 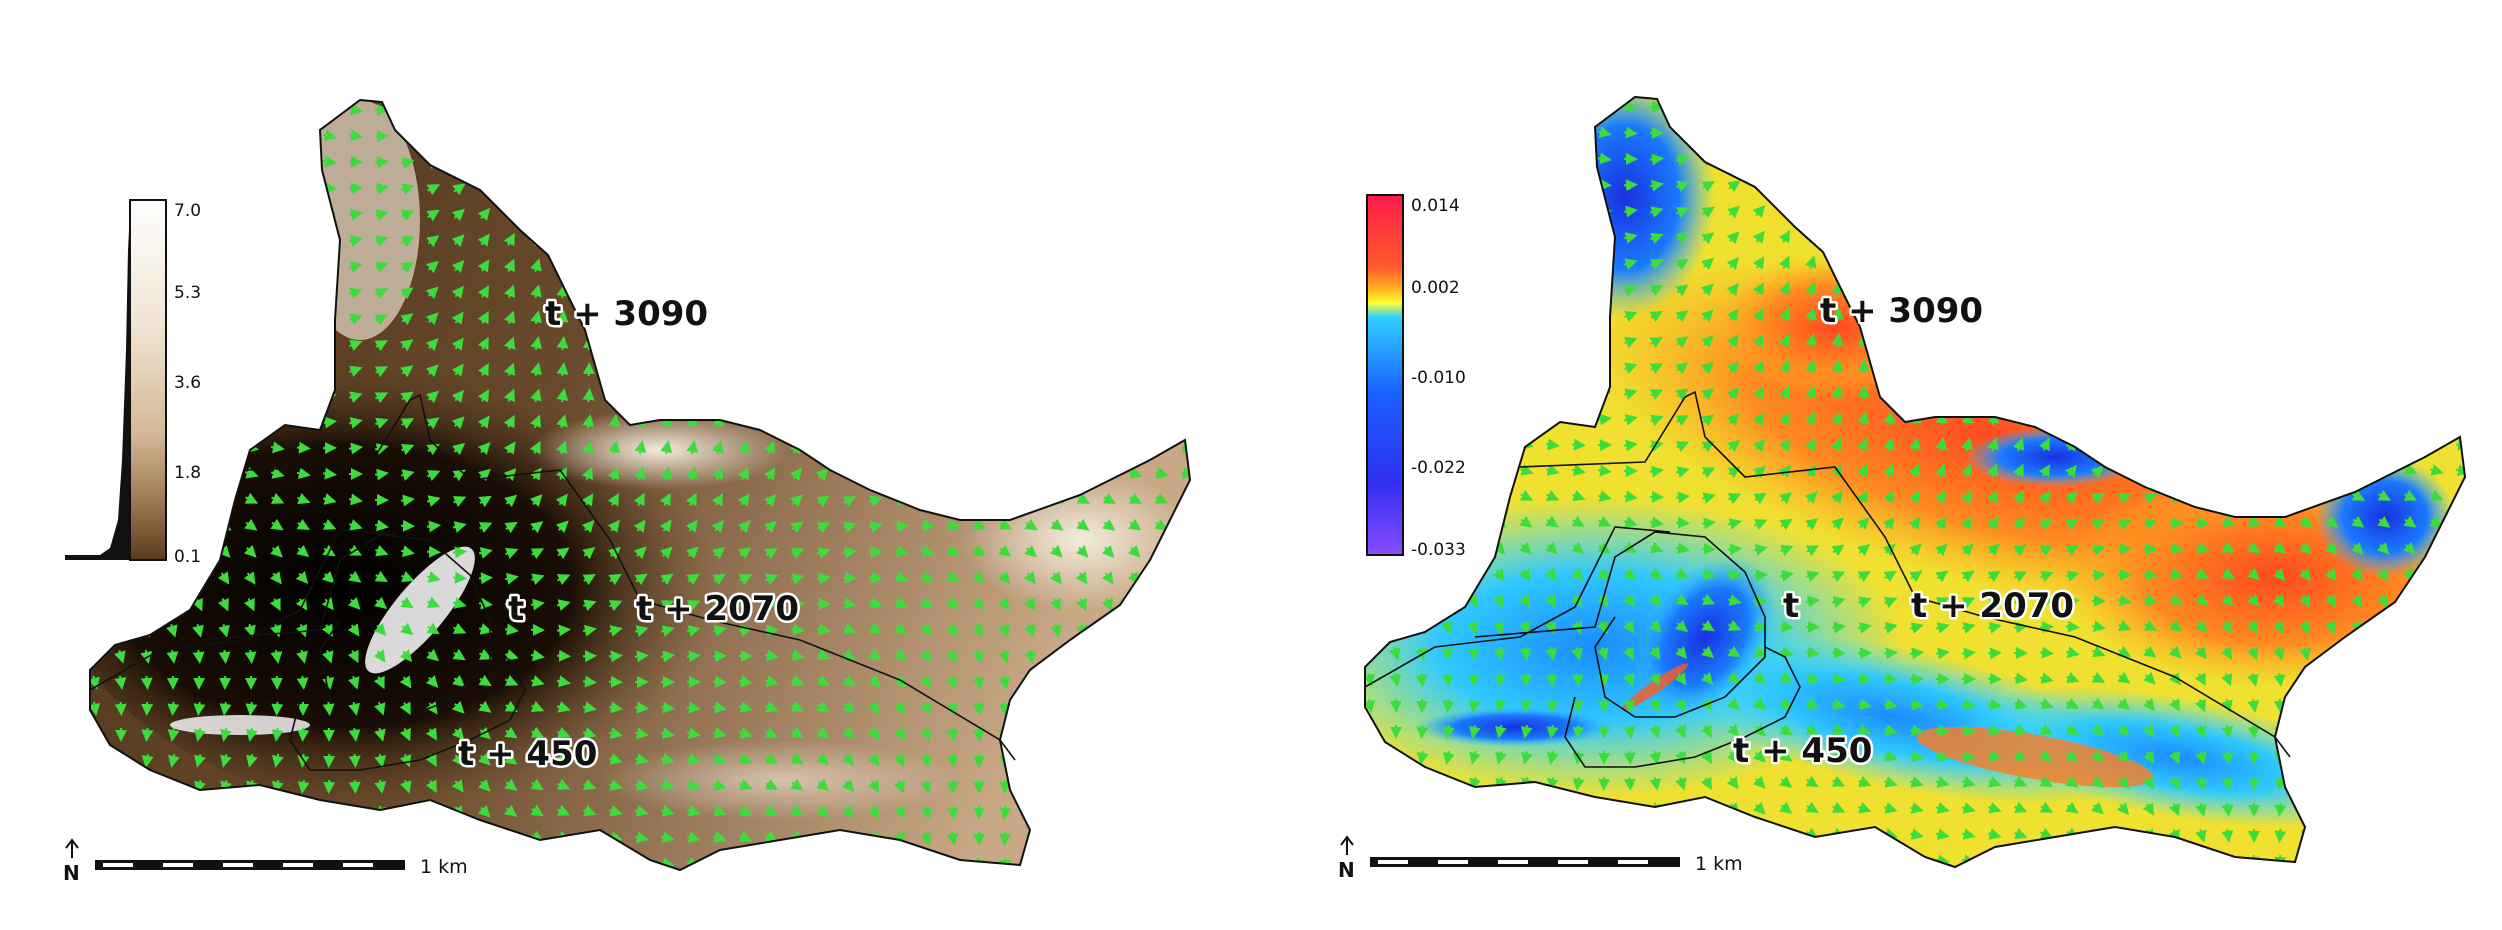 What do you see at coordinates (1719, 864) in the screenshot?
I see `right-scale-label: 1 km` at bounding box center [1719, 864].